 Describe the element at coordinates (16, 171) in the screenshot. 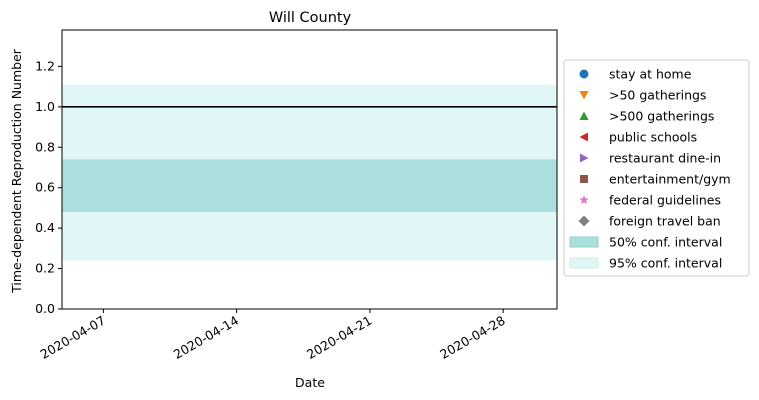

I see `y-axis-label: Time-dependent Reproduction Number` at that location.